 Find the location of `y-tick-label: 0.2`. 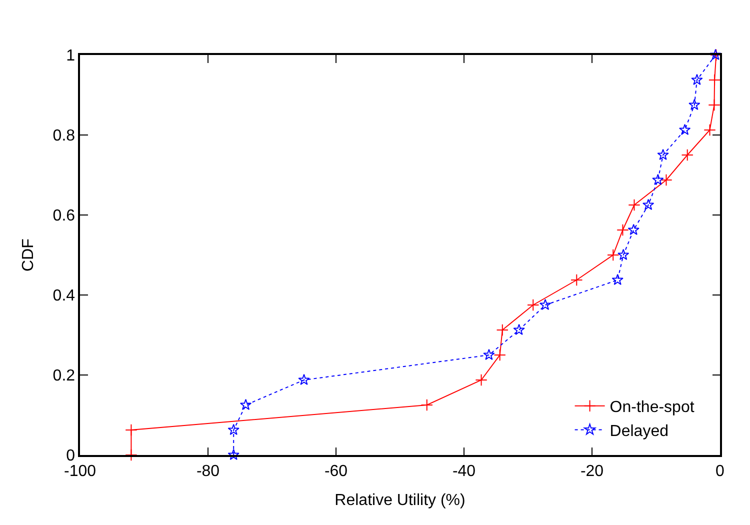

y-tick-label: 0.2 is located at coordinates (64, 376).